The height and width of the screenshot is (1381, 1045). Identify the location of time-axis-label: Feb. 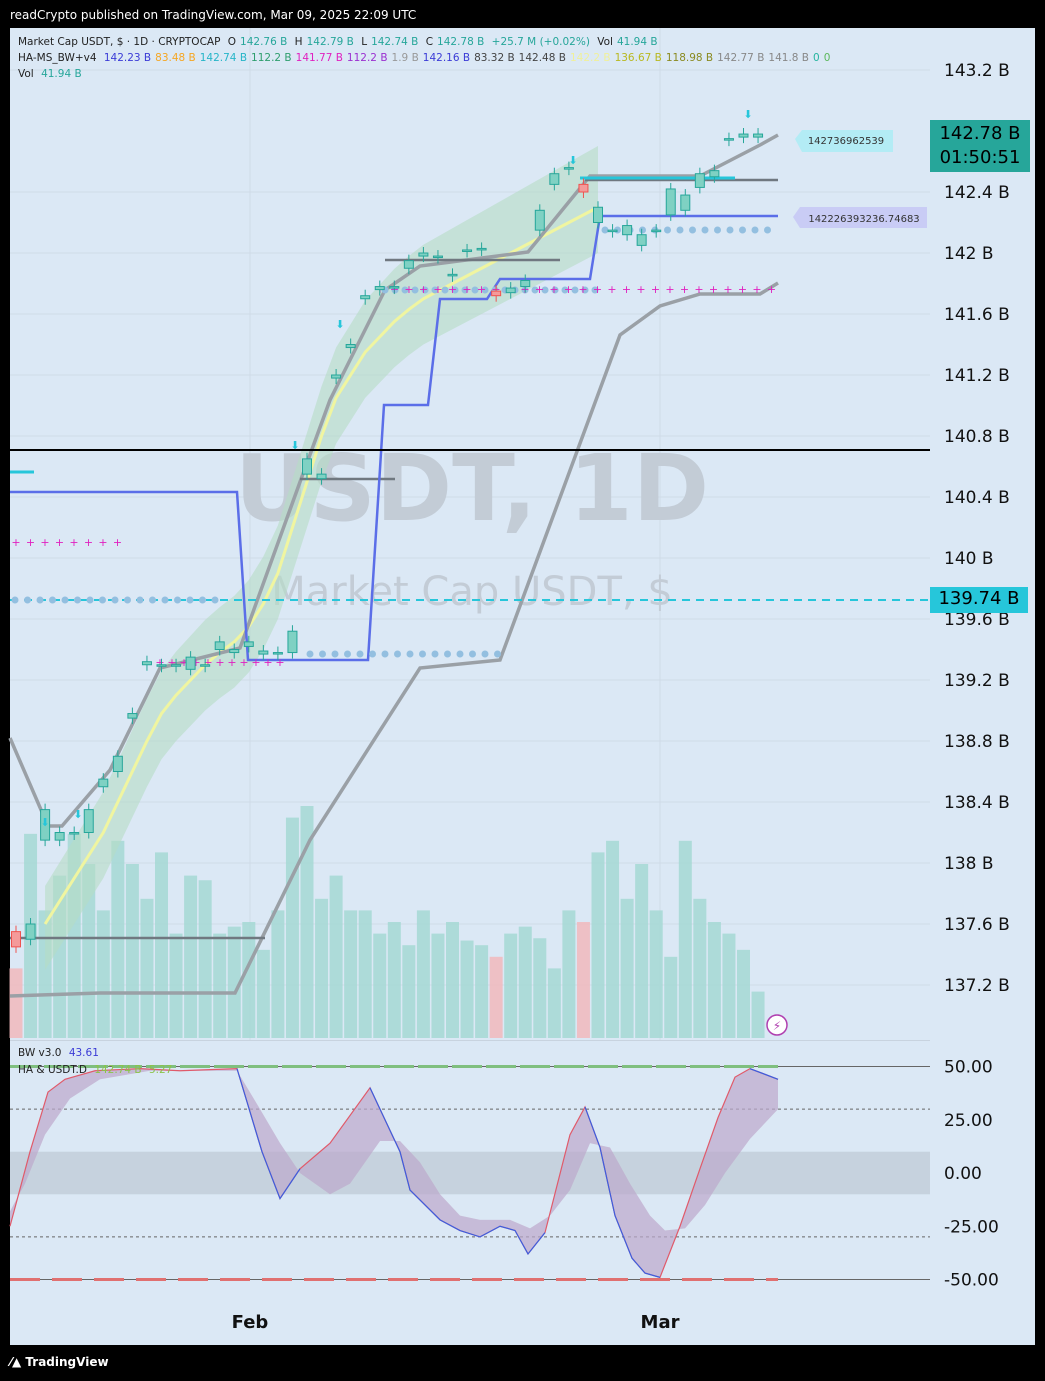
(250, 1322).